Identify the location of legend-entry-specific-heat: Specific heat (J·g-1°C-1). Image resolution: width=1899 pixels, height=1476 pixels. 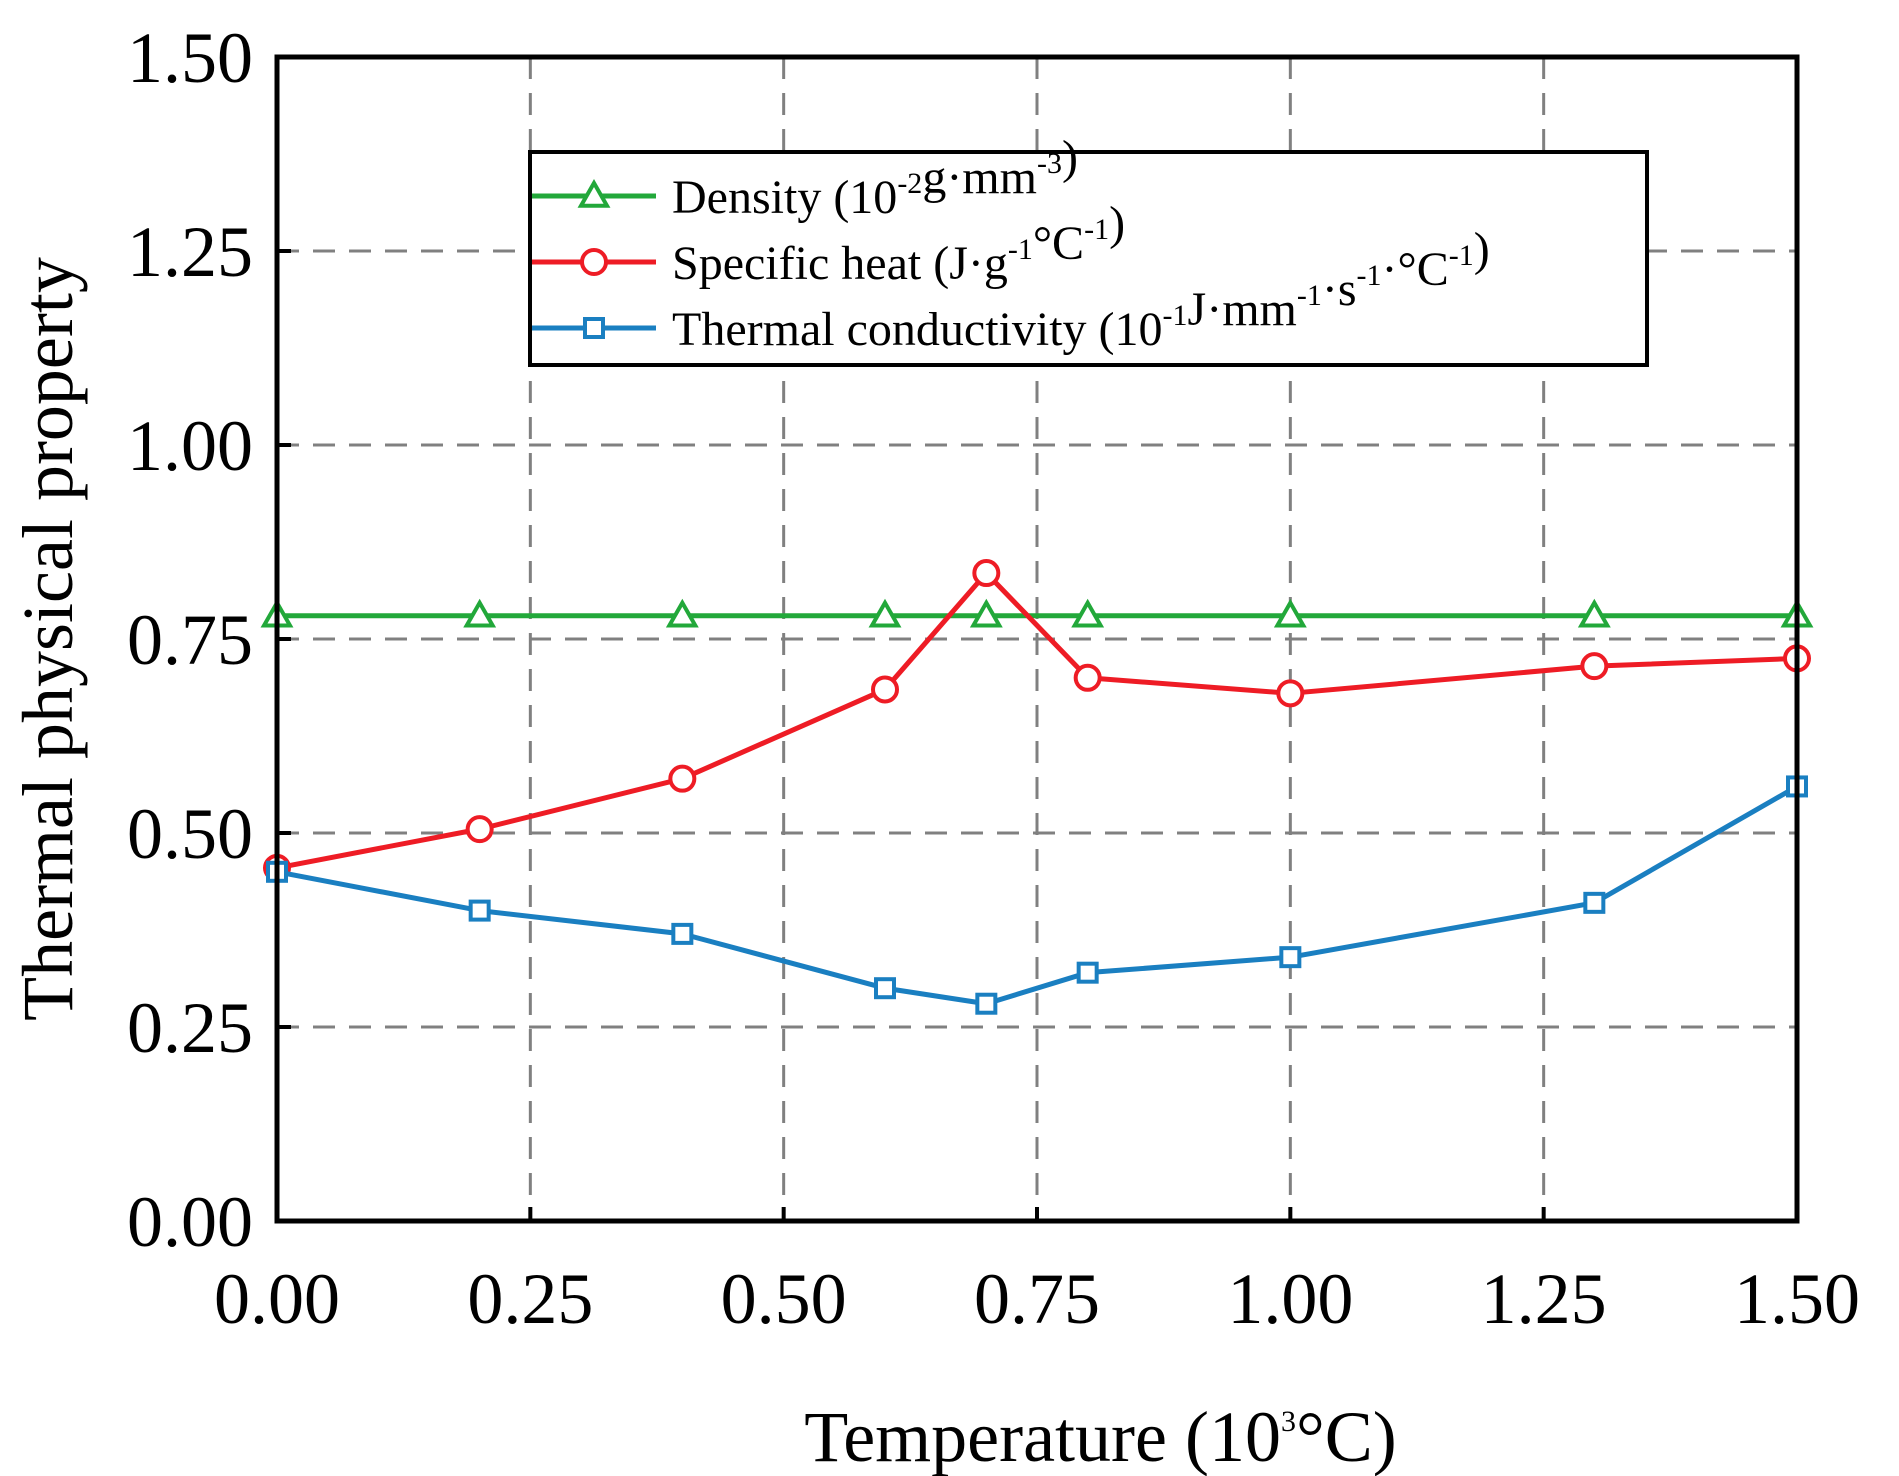
(828, 243).